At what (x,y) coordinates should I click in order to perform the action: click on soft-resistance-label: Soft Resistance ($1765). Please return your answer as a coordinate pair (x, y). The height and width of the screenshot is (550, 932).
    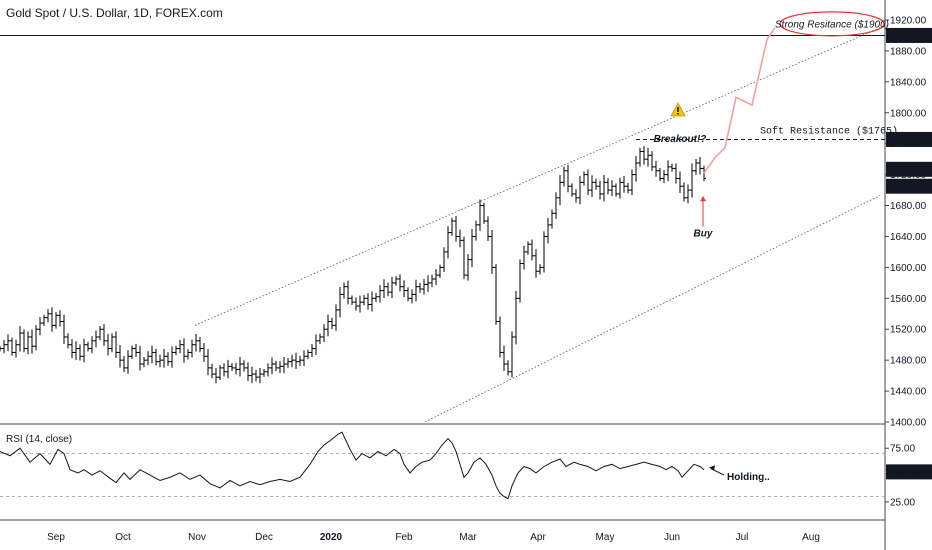
    Looking at the image, I should click on (829, 131).